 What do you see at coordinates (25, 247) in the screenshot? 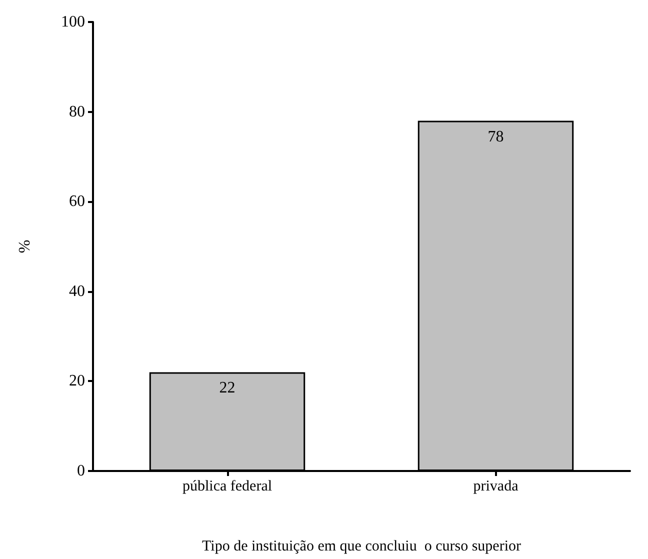
I see `y-axis-title: %` at bounding box center [25, 247].